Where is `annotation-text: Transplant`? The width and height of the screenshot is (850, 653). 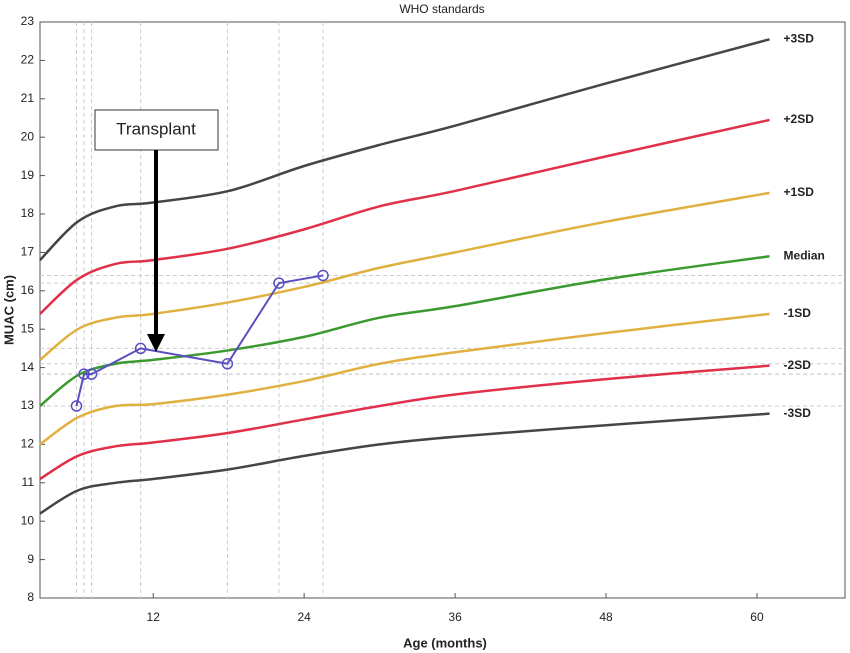
annotation-text: Transplant is located at coordinates (156, 128).